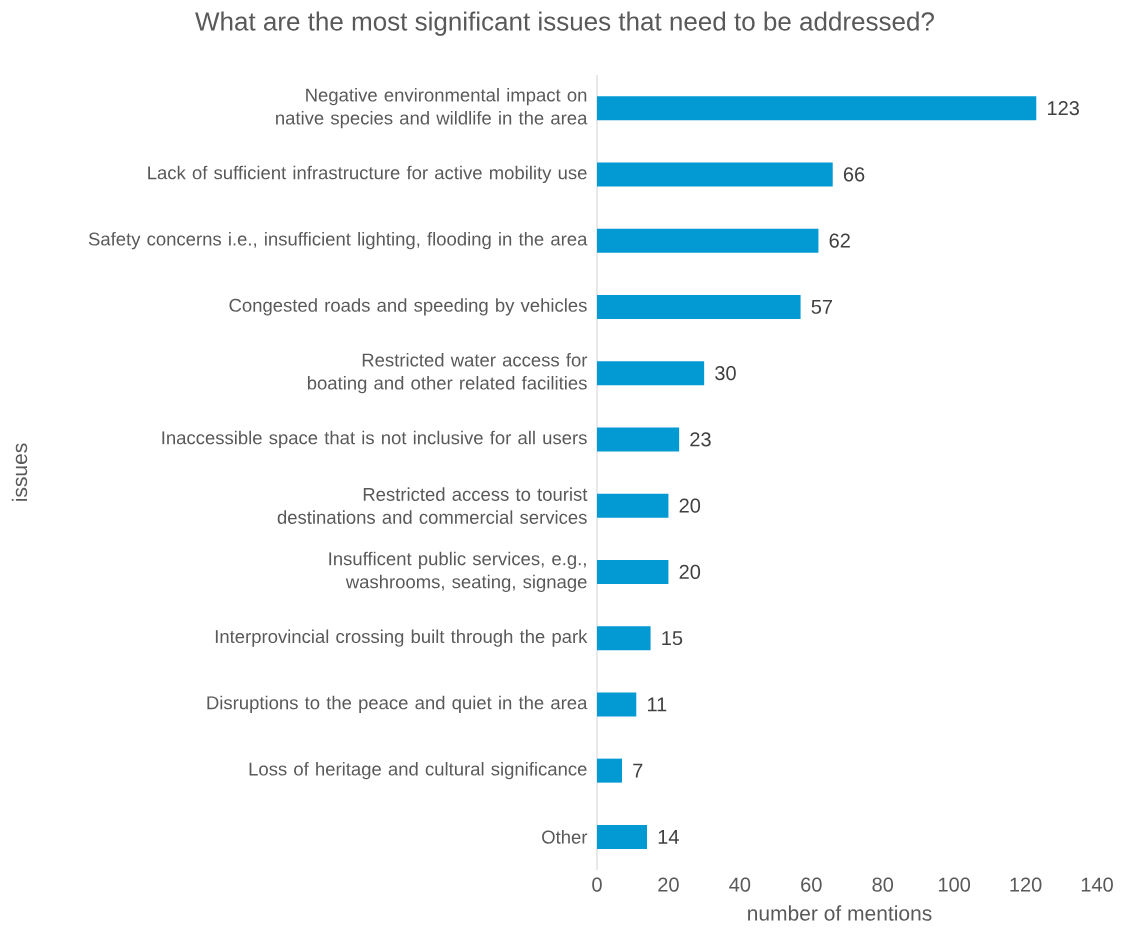 This screenshot has height=950, width=1130. I want to click on data-label: 14, so click(668, 837).